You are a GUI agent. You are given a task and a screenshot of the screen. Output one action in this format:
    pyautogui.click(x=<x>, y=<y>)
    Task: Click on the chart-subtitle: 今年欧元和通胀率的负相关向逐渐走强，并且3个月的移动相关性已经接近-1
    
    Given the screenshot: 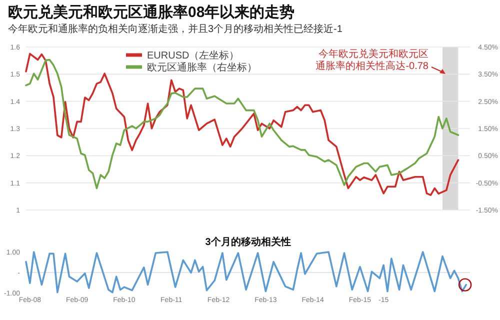 What is the action you would take?
    pyautogui.click(x=175, y=29)
    